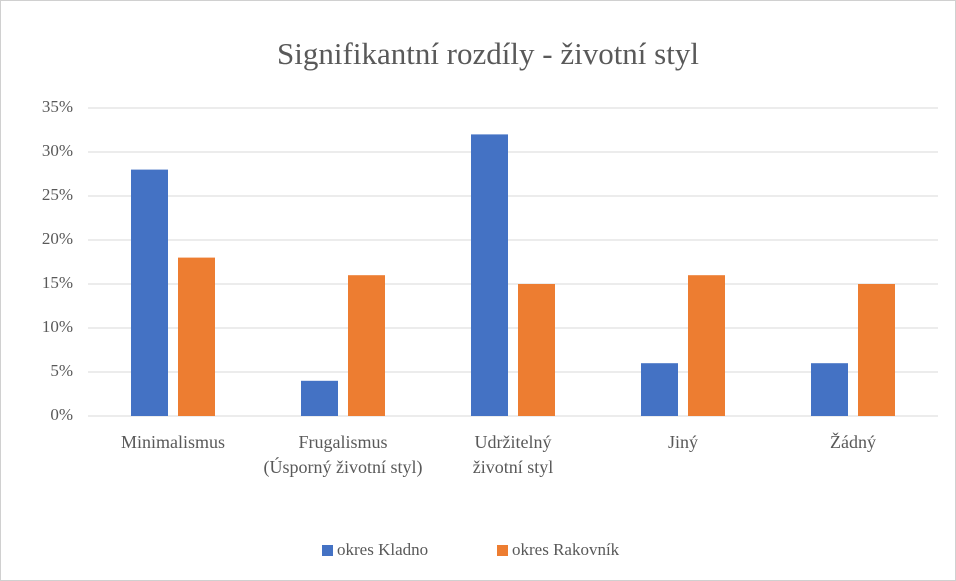 The height and width of the screenshot is (581, 956). I want to click on x-tick-label: Frugalismus (Úsporný životní styl), so click(343, 454).